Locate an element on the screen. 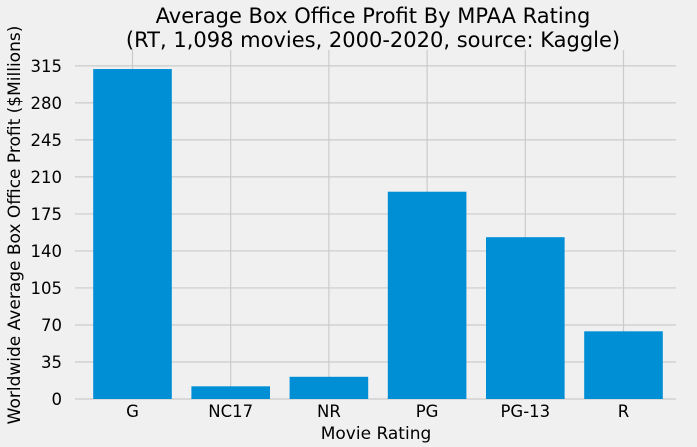  y-tick-label: 175 is located at coordinates (47, 214).